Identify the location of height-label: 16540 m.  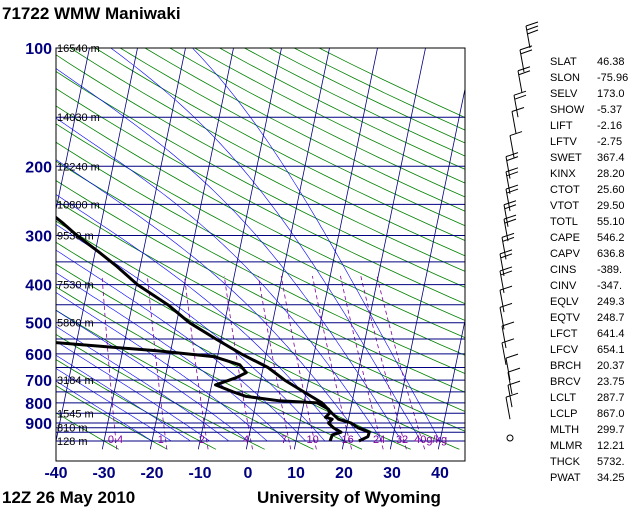
(78, 49).